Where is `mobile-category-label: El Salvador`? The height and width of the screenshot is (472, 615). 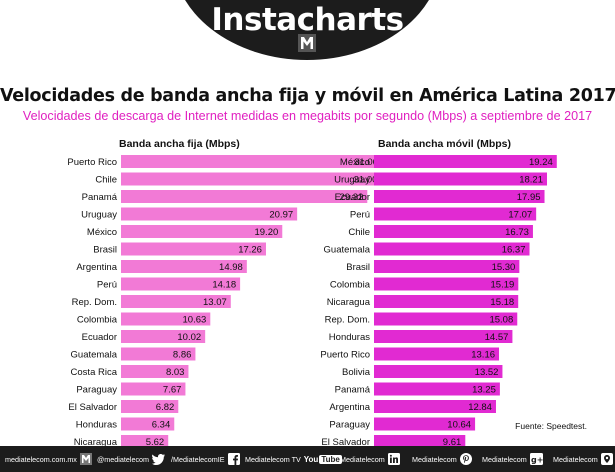 mobile-category-label: El Salvador is located at coordinates (345, 442).